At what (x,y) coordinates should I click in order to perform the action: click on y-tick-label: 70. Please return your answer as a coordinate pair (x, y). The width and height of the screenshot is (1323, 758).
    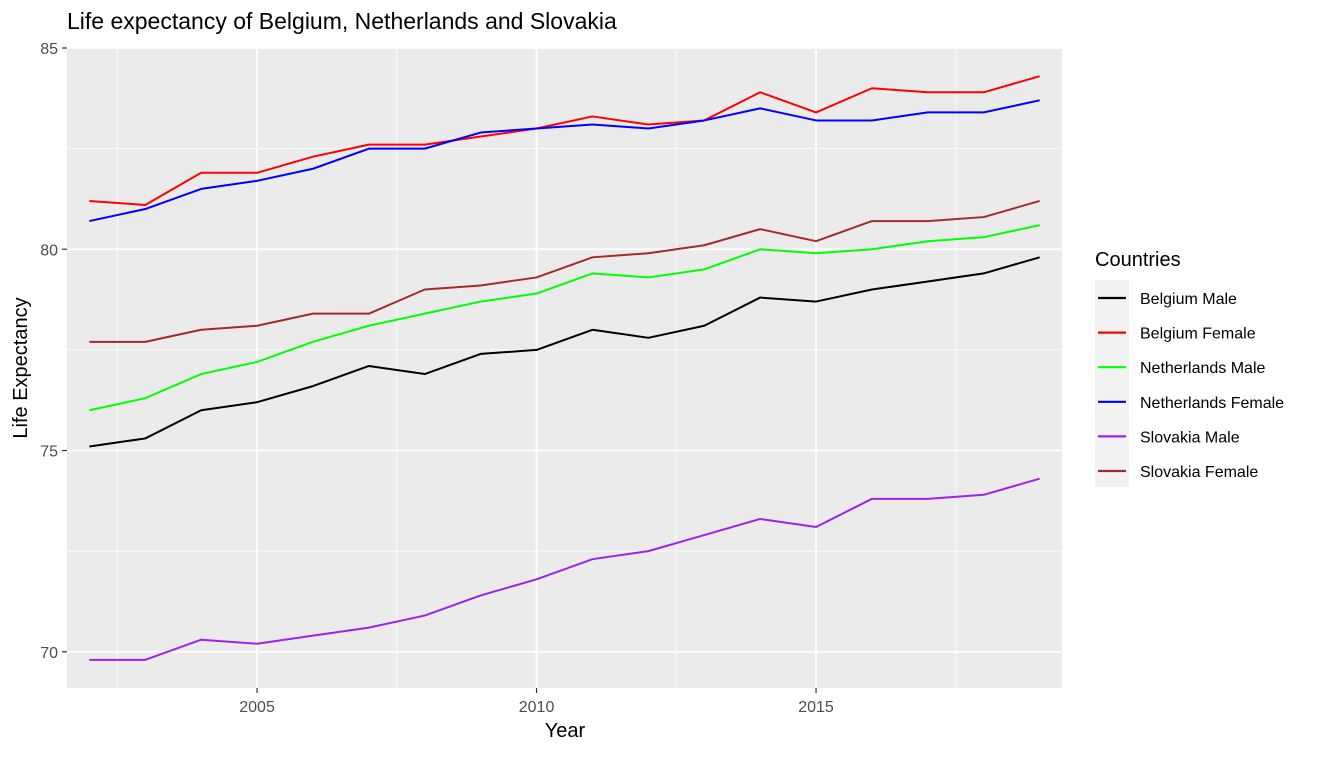
    Looking at the image, I should click on (49, 653).